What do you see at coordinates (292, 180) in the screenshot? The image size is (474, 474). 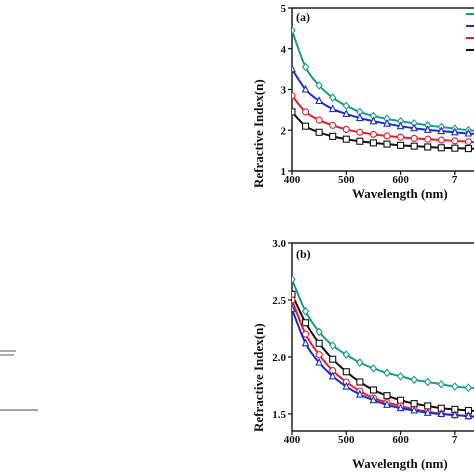 I see `panel-a-x-tick-label: 400` at bounding box center [292, 180].